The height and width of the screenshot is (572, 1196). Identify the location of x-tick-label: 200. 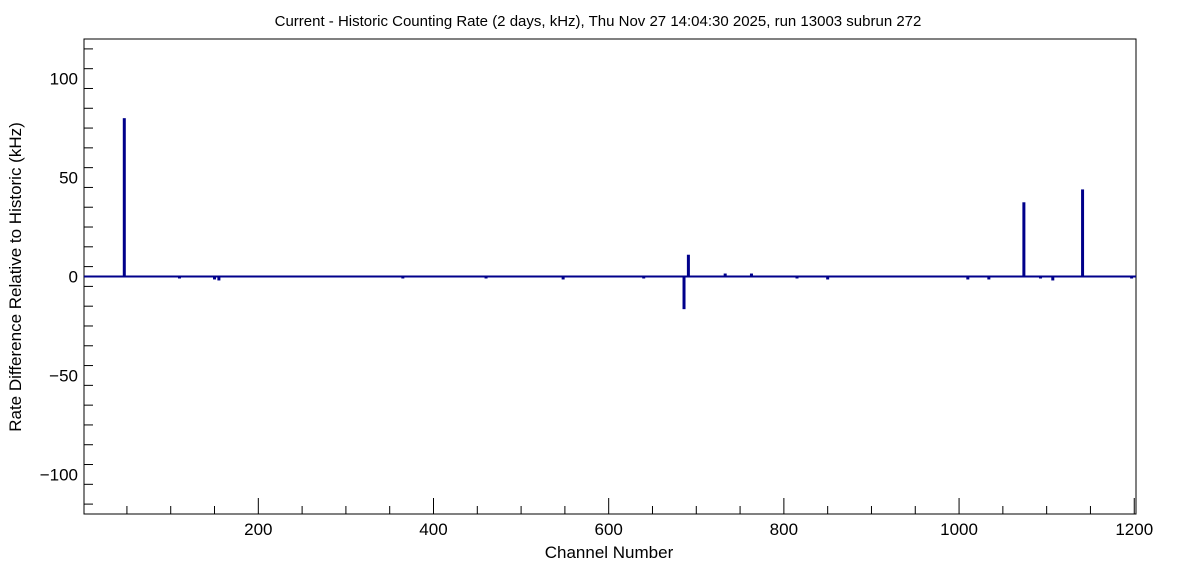
(258, 529).